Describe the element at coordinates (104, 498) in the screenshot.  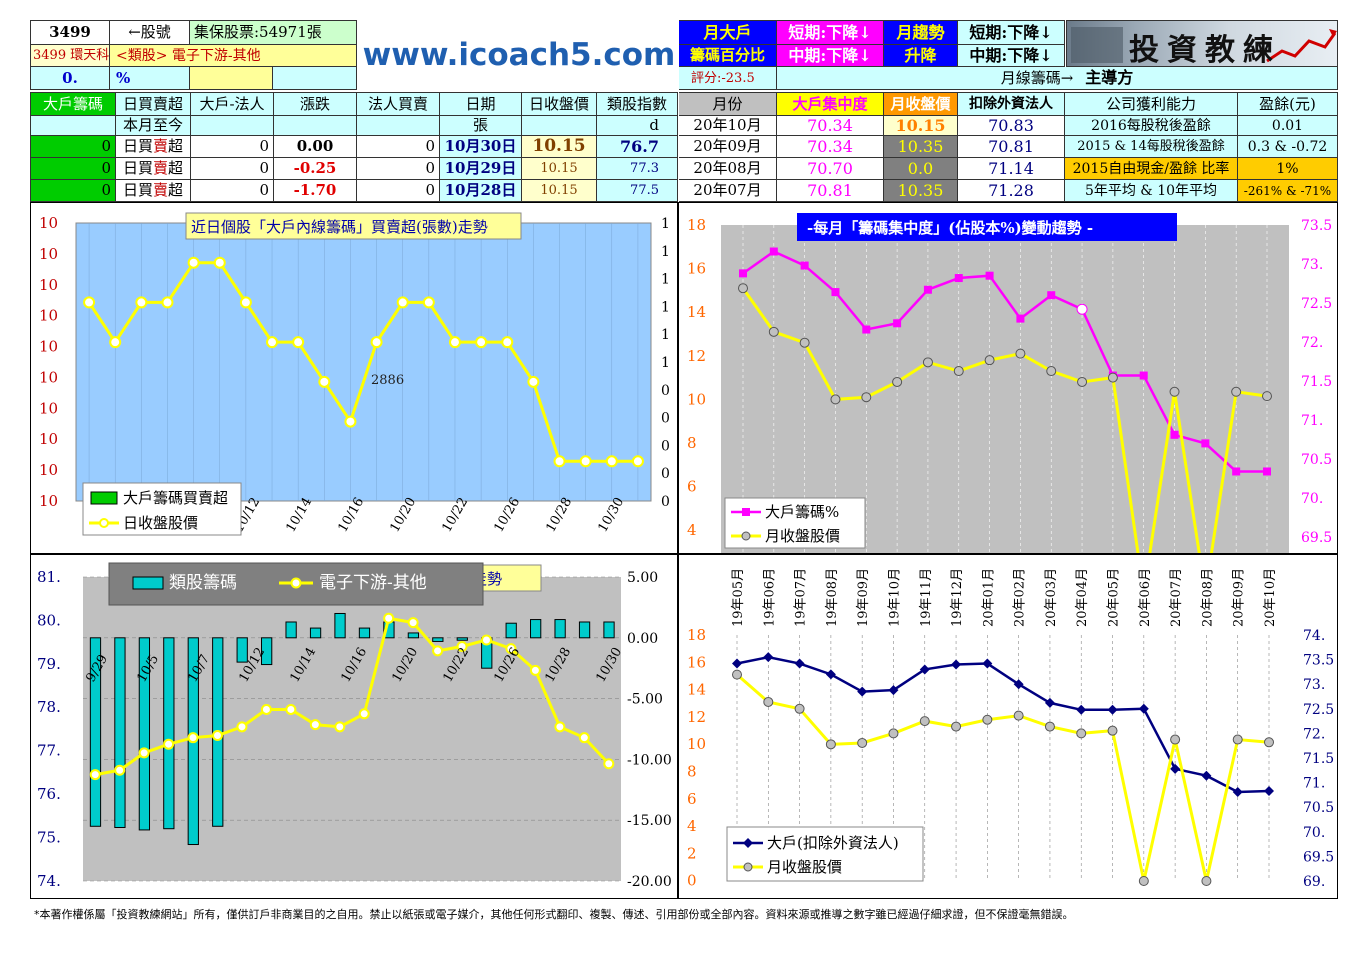
I see `legend-swatch` at that location.